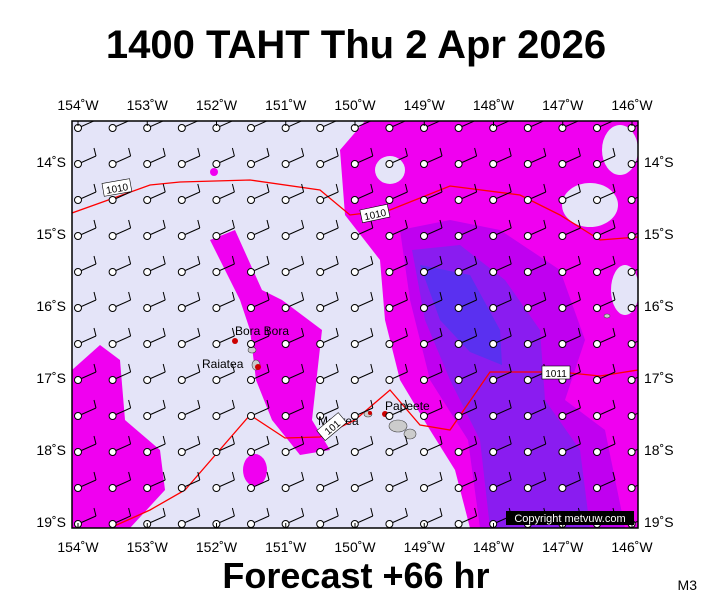 The width and height of the screenshot is (711, 600). I want to click on title: 1400 TAHT Thu 2 Apr 2026, so click(356, 45).